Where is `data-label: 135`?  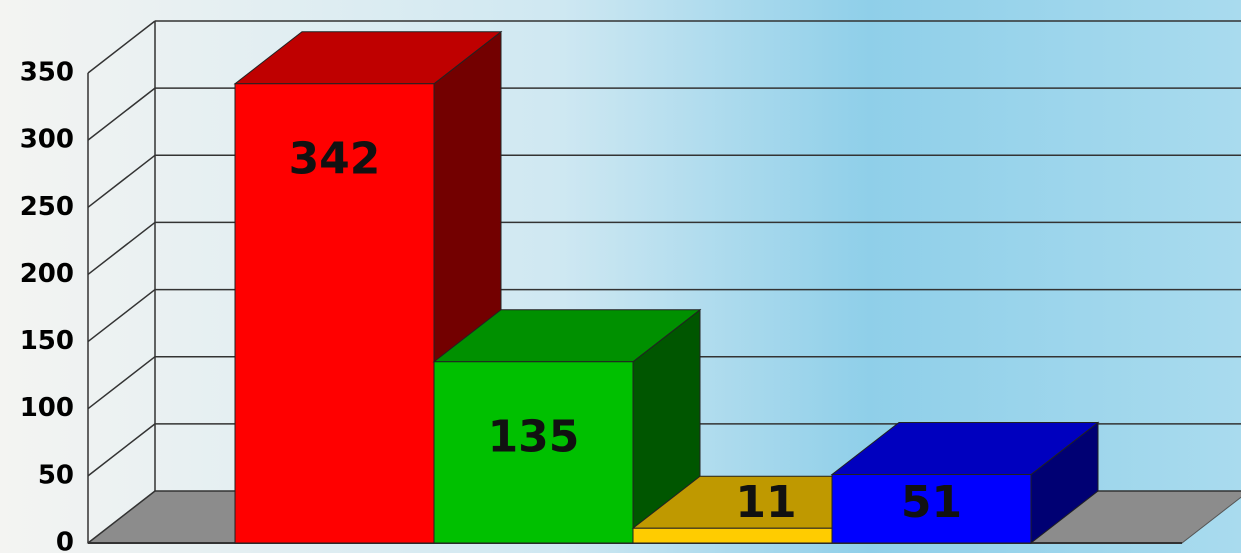 data-label: 135 is located at coordinates (534, 437).